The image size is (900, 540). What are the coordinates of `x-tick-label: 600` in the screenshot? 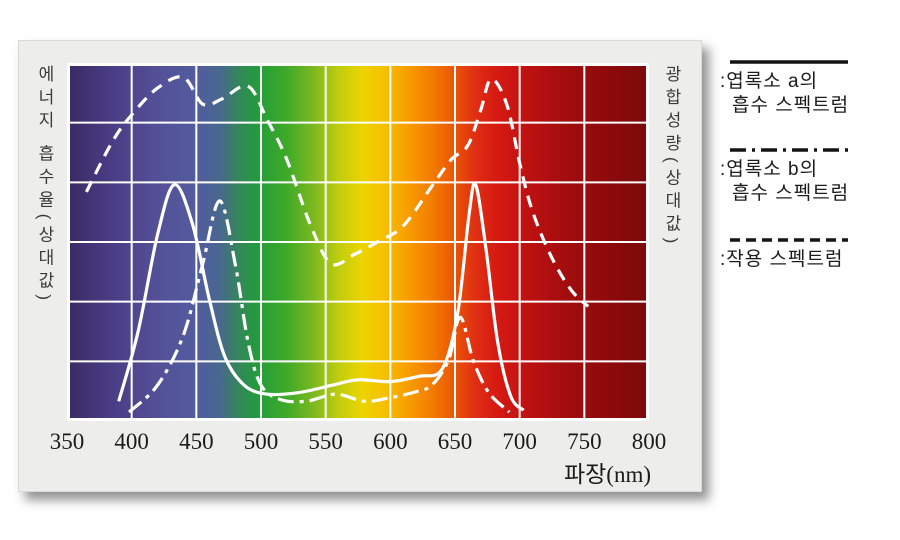 It's located at (390, 441).